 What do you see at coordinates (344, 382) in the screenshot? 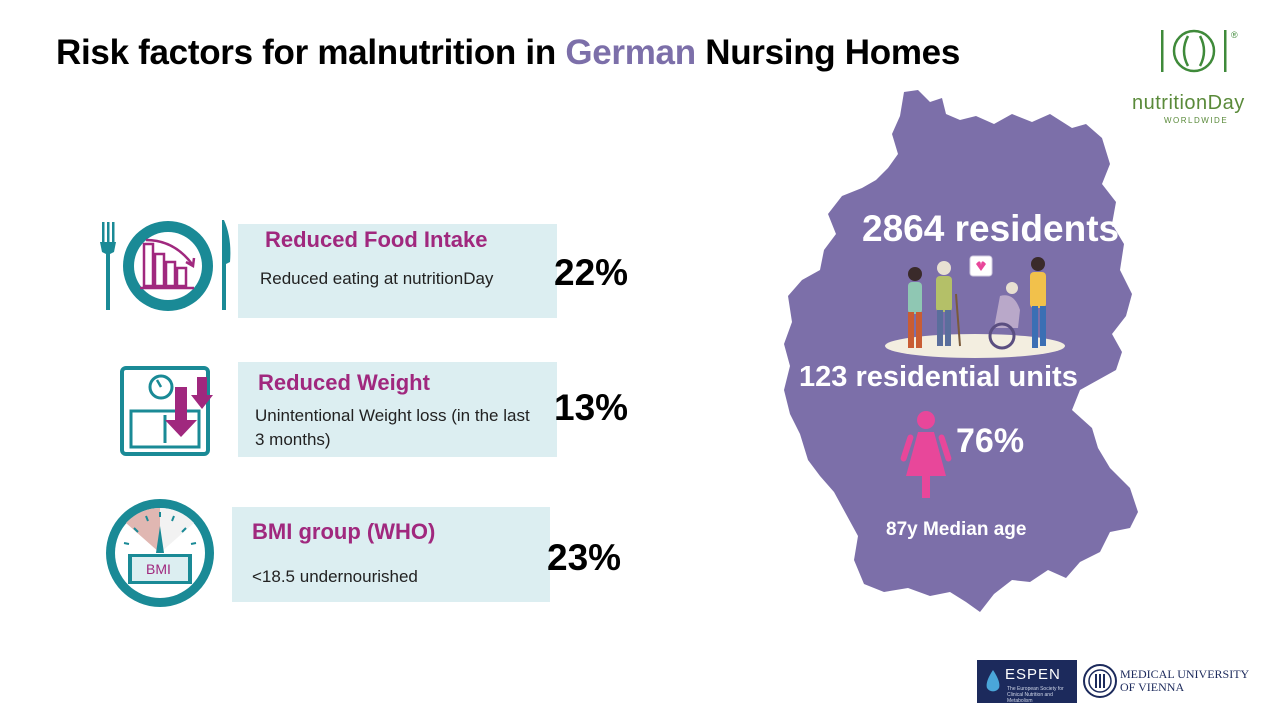
I see `factor-heading: Reduced Weight` at bounding box center [344, 382].